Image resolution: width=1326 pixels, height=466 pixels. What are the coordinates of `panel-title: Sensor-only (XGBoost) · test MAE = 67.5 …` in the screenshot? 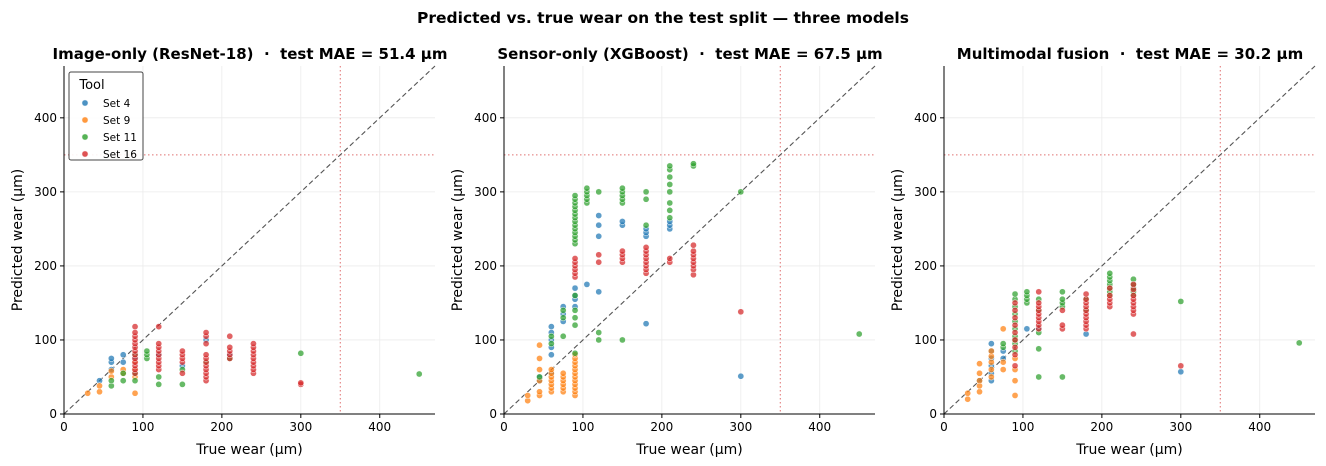 It's located at (689, 54).